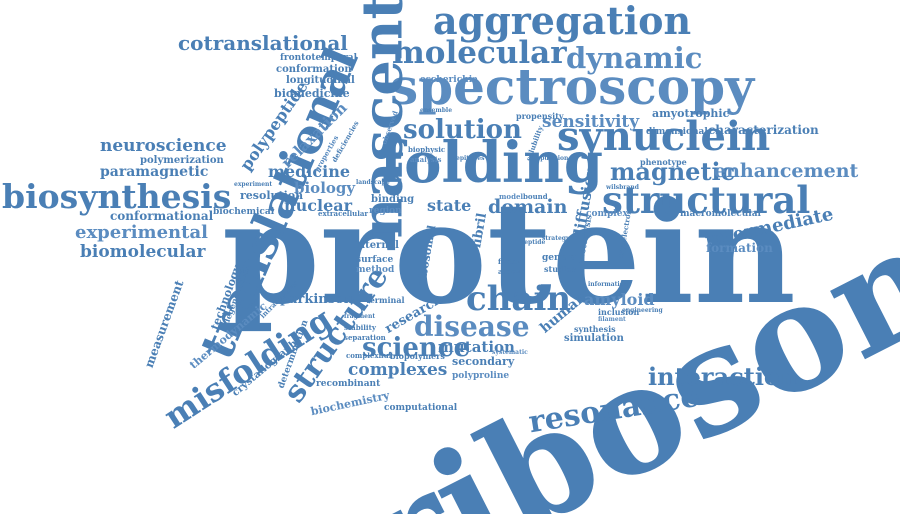  What do you see at coordinates (492, 163) in the screenshot?
I see `word-folding: folding` at bounding box center [492, 163].